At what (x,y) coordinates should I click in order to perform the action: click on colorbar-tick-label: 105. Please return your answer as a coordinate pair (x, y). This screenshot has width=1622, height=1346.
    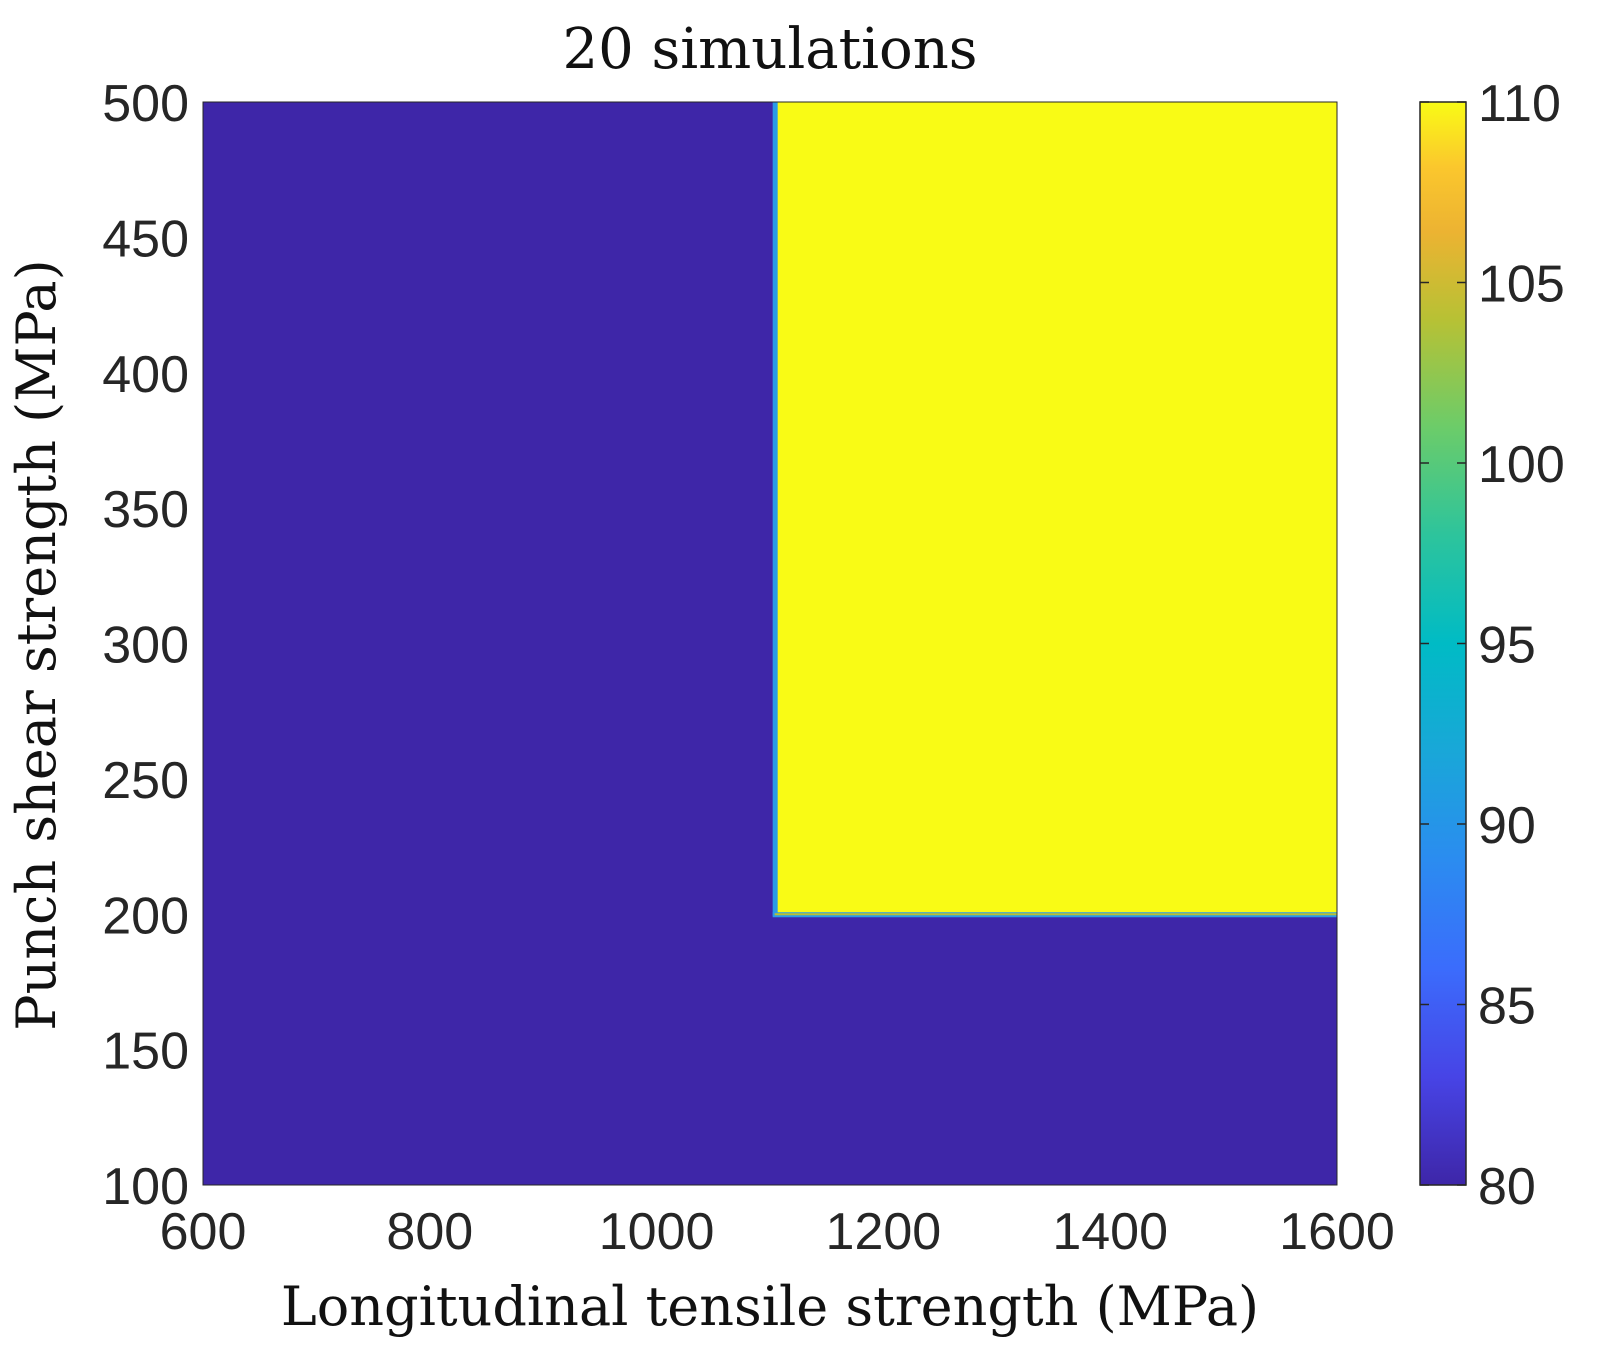
    Looking at the image, I should click on (1521, 285).